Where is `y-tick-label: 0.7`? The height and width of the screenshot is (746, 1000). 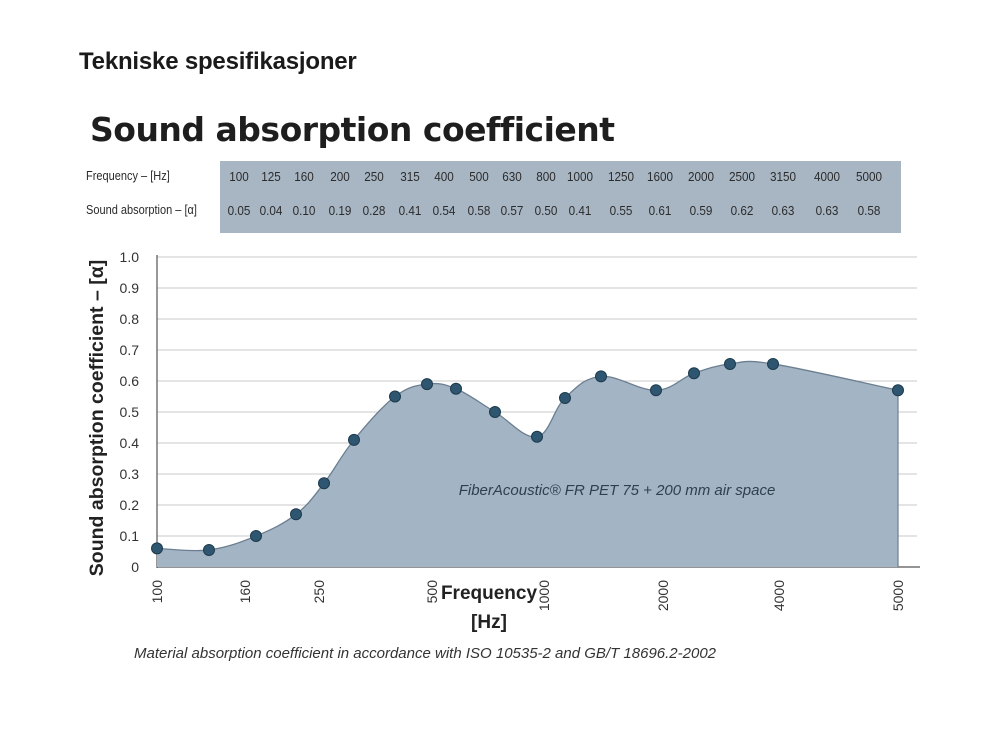 y-tick-label: 0.7 is located at coordinates (130, 350).